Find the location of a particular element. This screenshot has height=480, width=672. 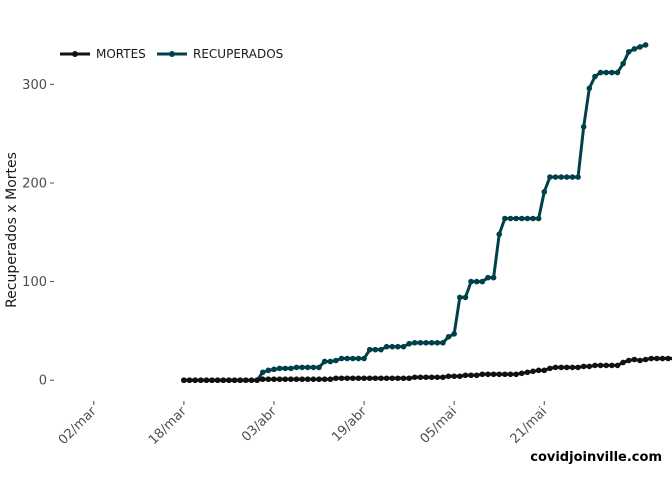

x-tick-label: 02/mar is located at coordinates (78, 426).